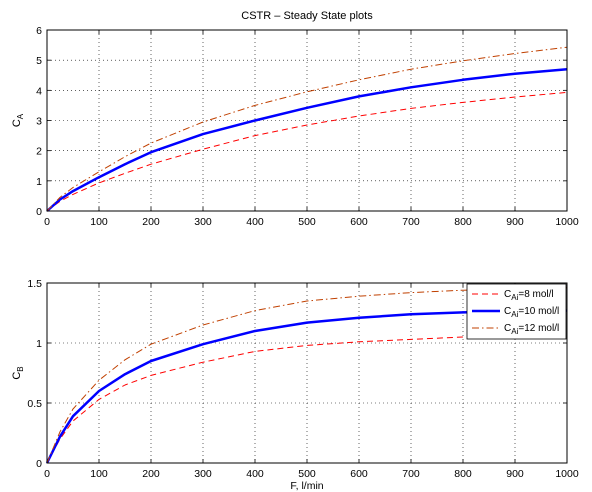 The image size is (592, 492). I want to click on y-tick-label: 4, so click(39, 91).